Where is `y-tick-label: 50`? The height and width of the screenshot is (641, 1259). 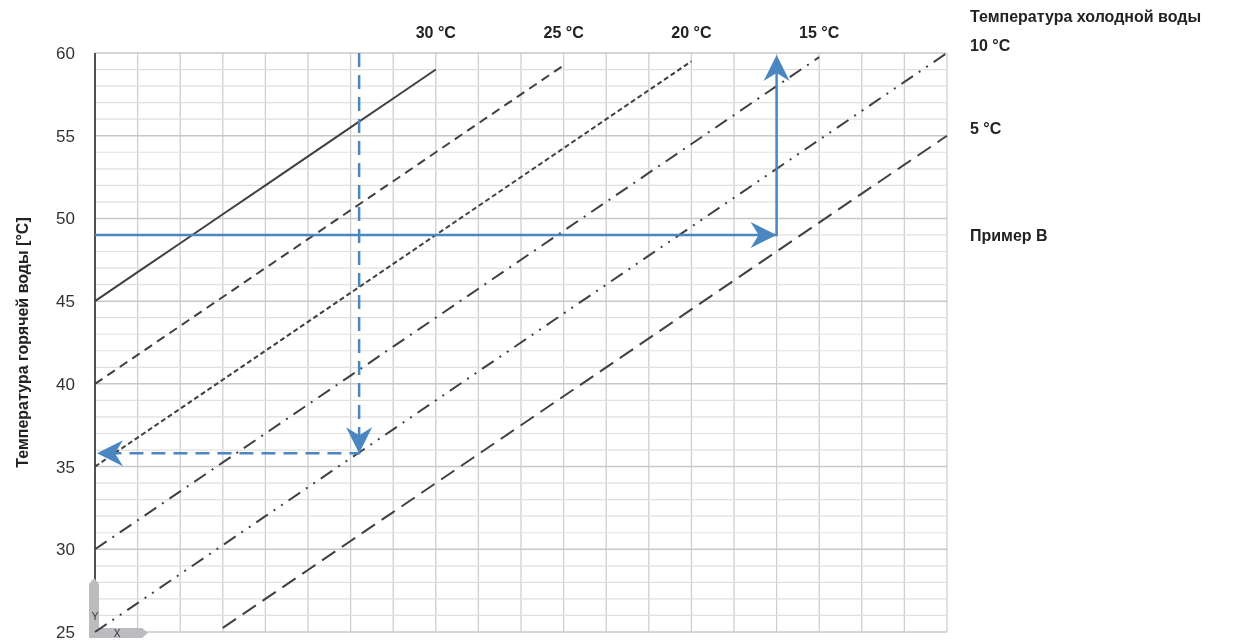 y-tick-label: 50 is located at coordinates (65, 219).